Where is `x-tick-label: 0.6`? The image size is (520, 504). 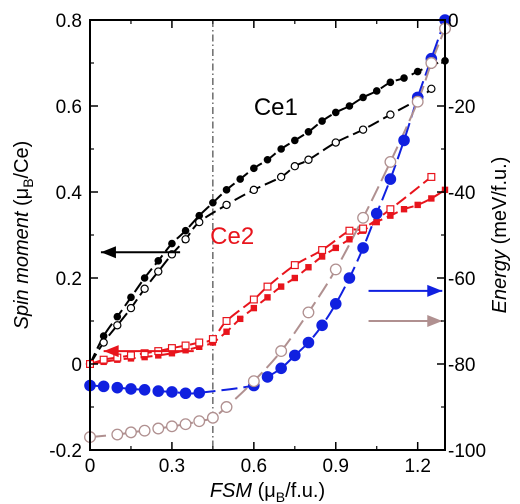
x-tick-label: 0.6 is located at coordinates (254, 466).